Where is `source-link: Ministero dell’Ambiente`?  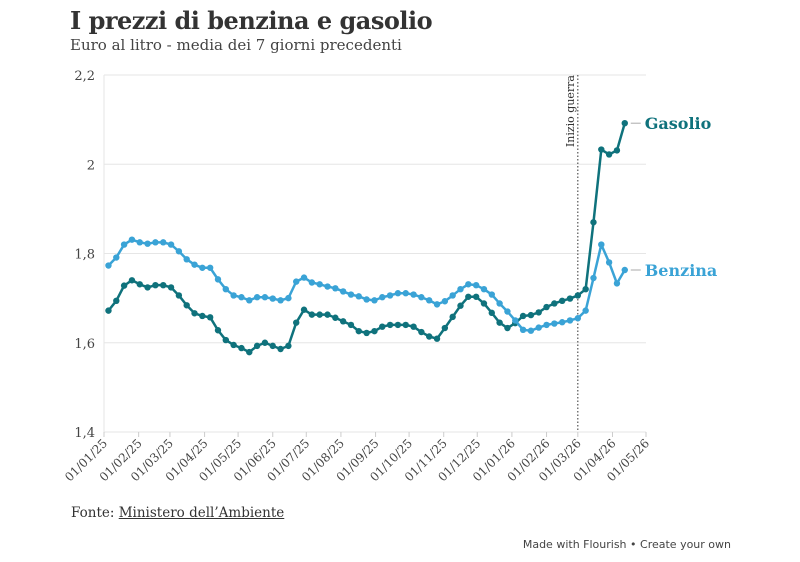
source-link: Ministero dell’Ambiente is located at coordinates (201, 513).